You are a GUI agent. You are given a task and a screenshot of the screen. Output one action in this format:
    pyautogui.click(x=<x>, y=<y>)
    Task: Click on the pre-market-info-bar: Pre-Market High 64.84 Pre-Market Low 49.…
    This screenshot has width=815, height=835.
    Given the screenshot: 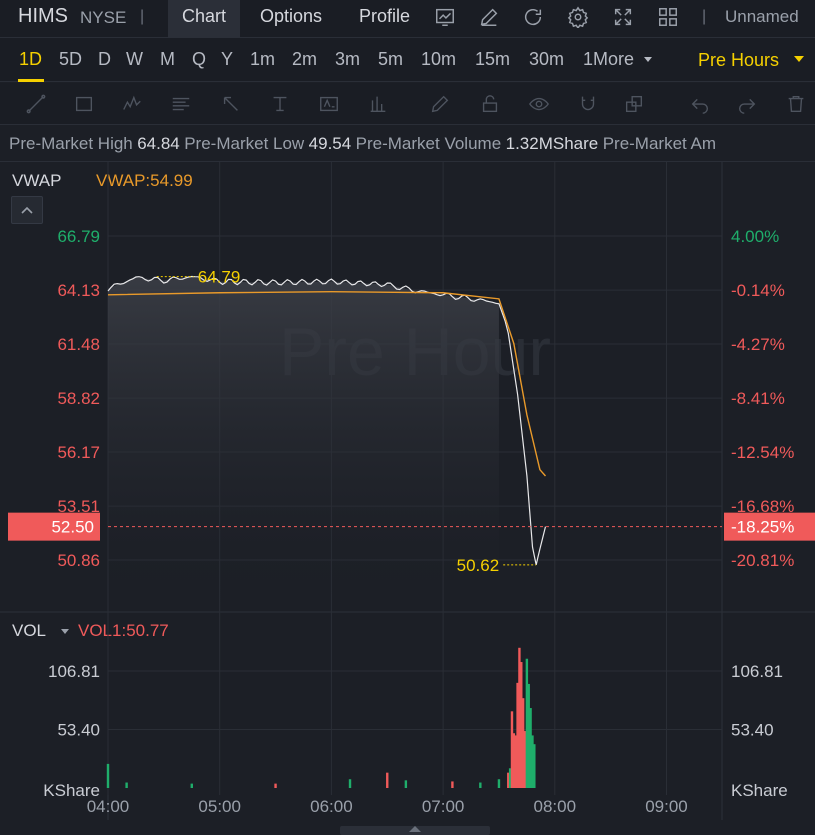 What is the action you would take?
    pyautogui.click(x=407, y=144)
    